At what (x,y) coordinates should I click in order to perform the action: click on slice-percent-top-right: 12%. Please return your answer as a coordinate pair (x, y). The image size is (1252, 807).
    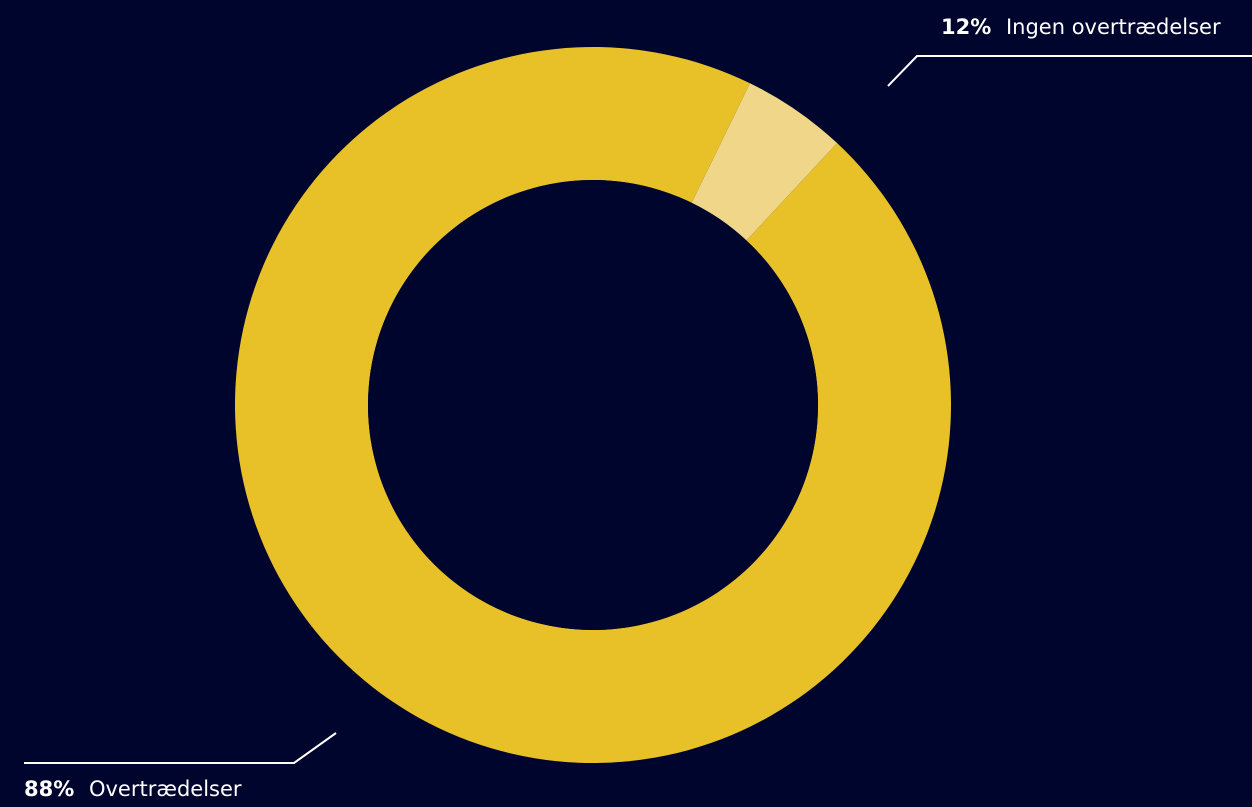
    Looking at the image, I should click on (966, 27).